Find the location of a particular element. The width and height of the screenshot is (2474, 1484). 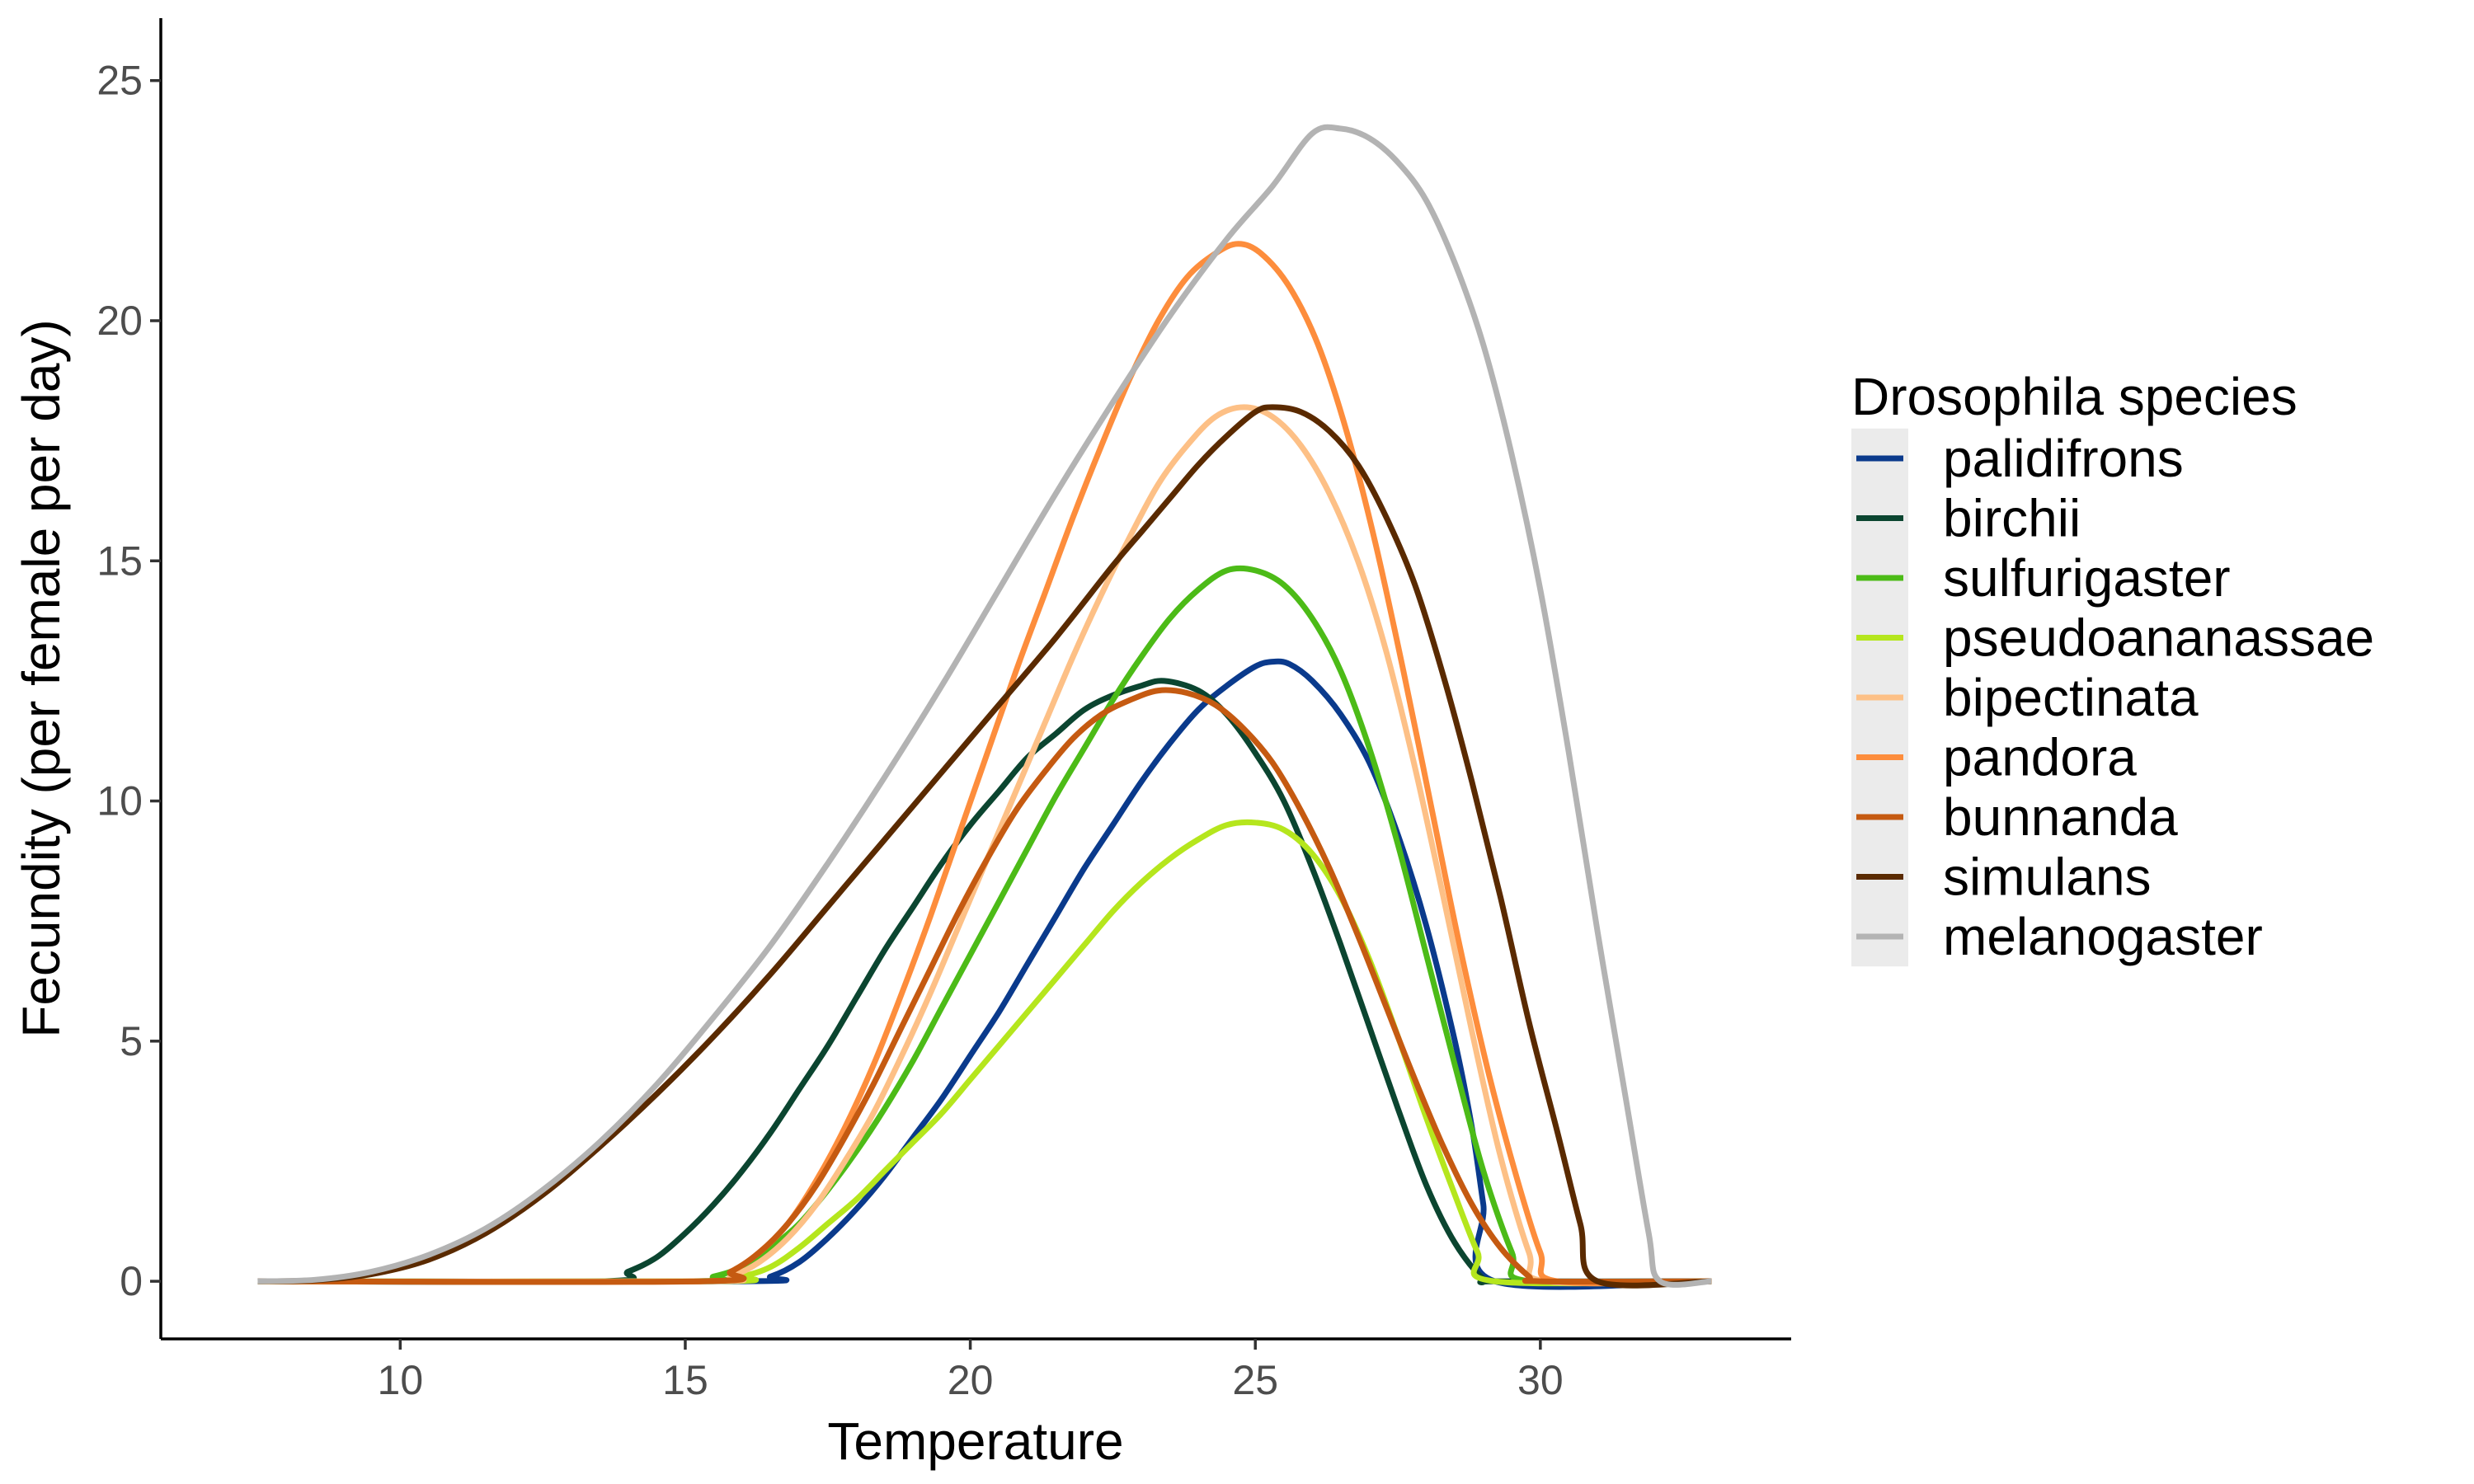

y-tick-label: 25 is located at coordinates (119, 81).